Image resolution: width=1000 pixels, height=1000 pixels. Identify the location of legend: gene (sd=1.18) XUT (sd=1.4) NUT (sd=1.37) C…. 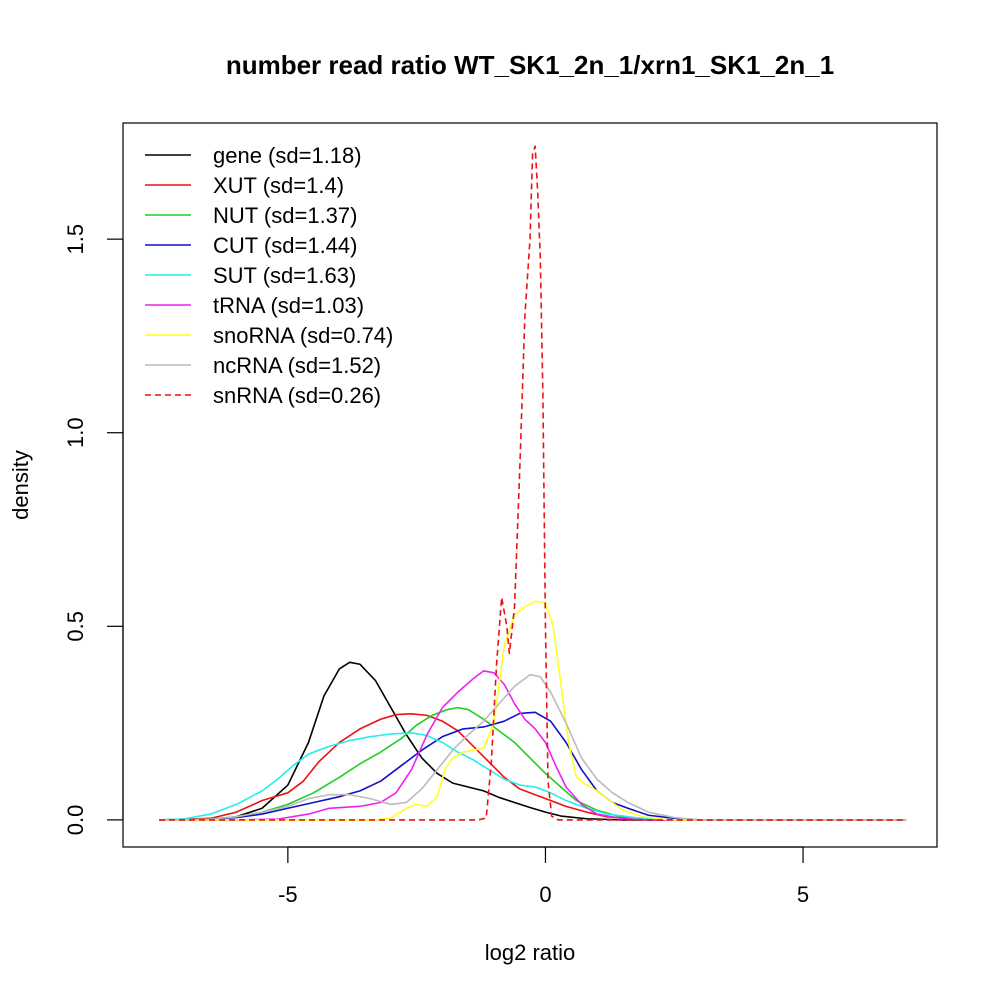
(269, 275).